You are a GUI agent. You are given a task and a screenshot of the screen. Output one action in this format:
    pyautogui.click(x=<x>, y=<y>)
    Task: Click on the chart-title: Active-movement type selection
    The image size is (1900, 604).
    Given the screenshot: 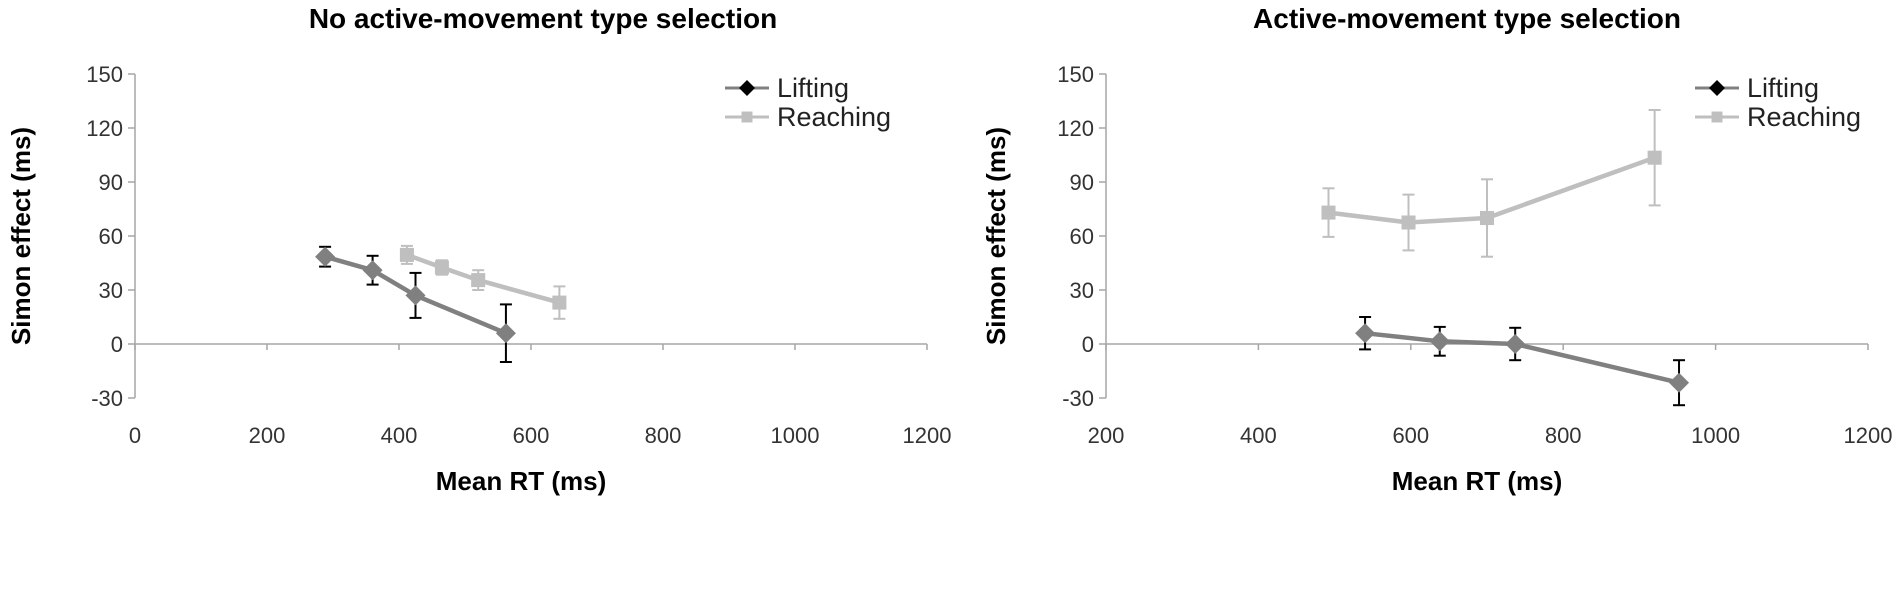 What is the action you would take?
    pyautogui.click(x=1467, y=18)
    